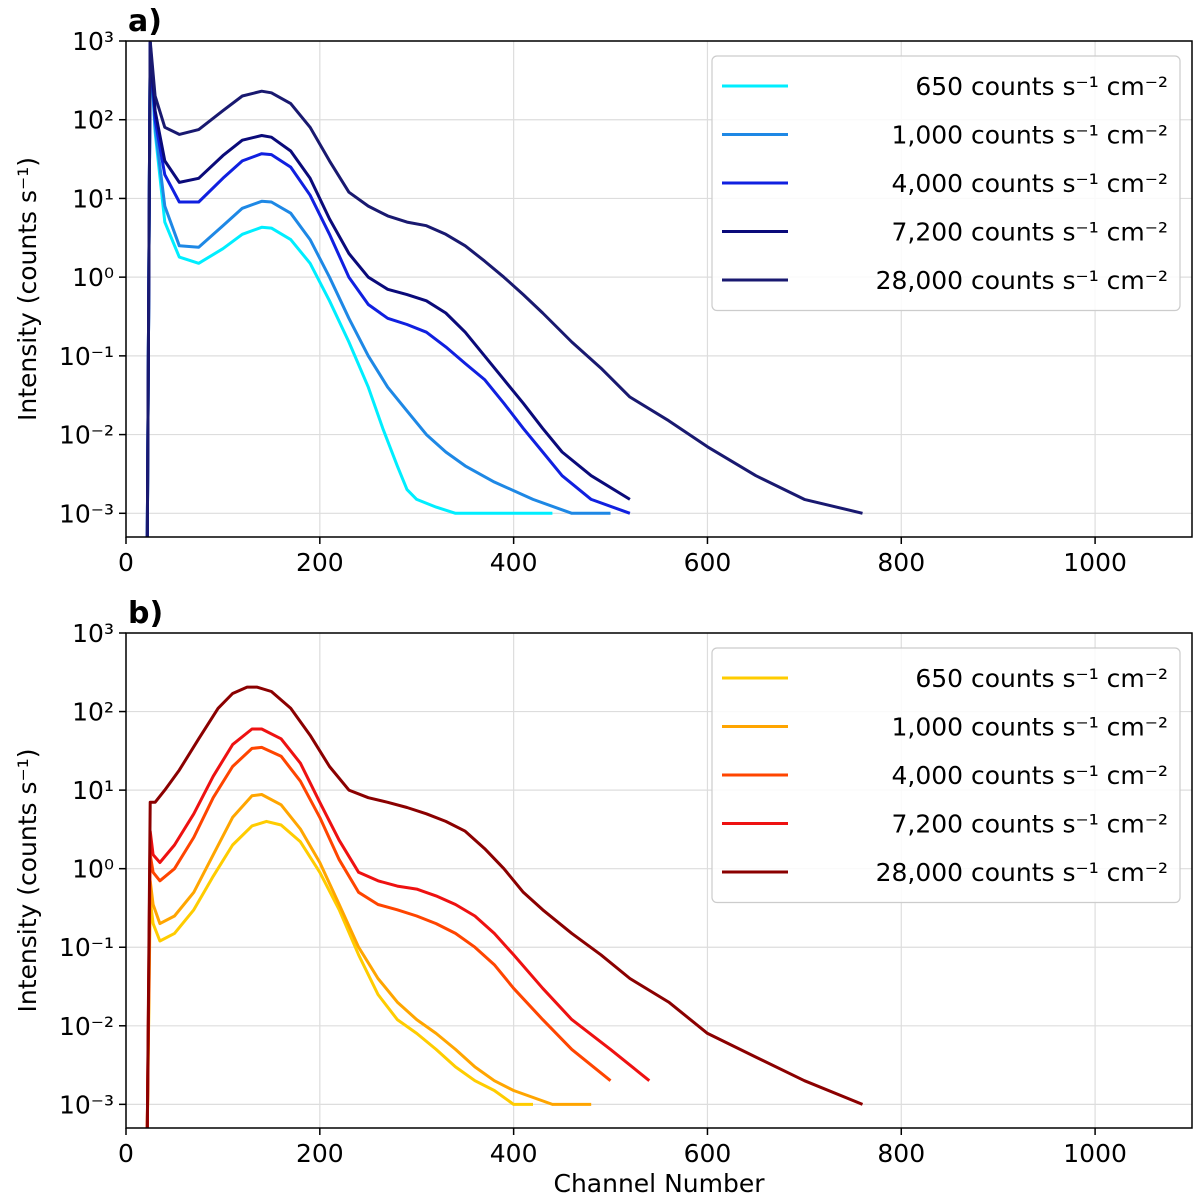  Describe the element at coordinates (145, 21) in the screenshot. I see `panel-label: a)` at that location.